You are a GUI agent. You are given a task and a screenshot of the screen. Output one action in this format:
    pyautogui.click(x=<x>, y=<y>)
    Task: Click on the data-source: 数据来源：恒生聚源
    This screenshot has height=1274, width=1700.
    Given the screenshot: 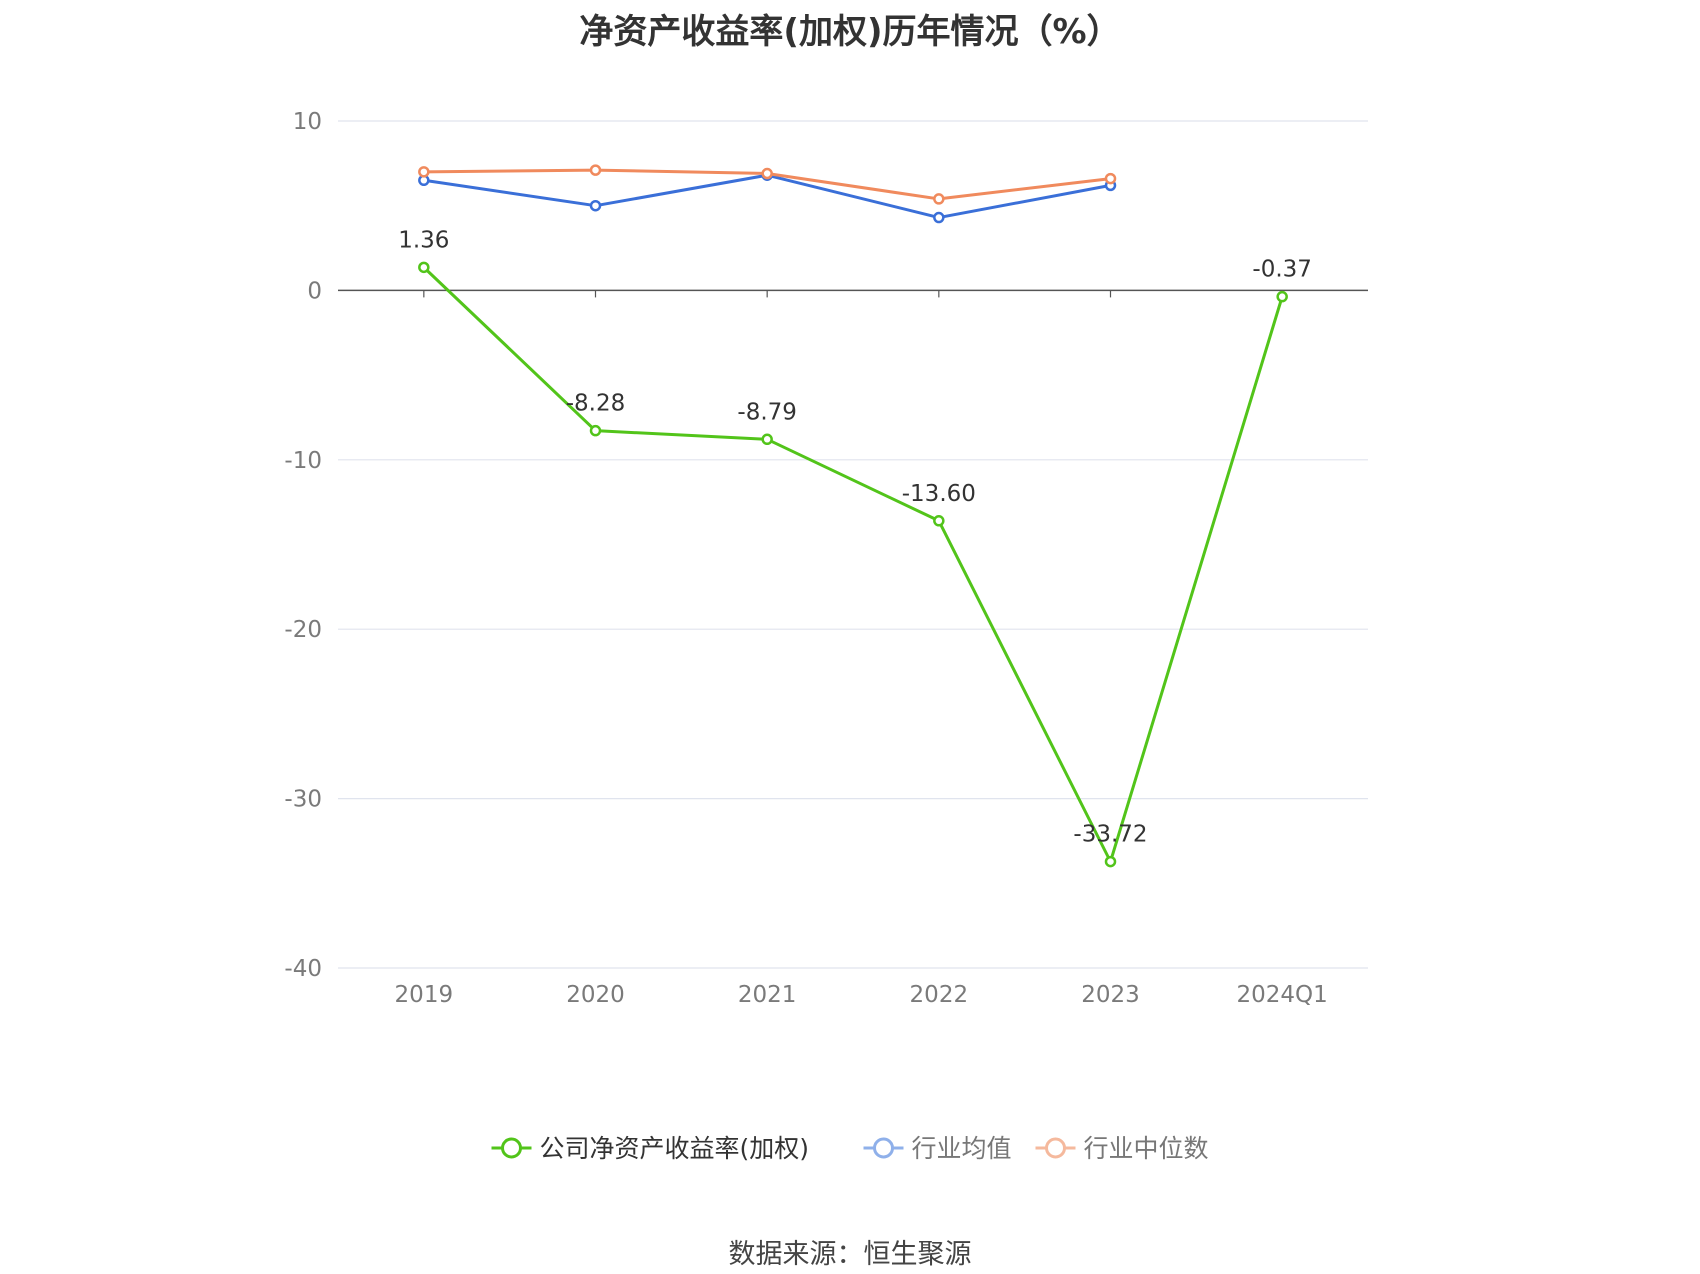 What is the action you would take?
    pyautogui.click(x=850, y=1254)
    